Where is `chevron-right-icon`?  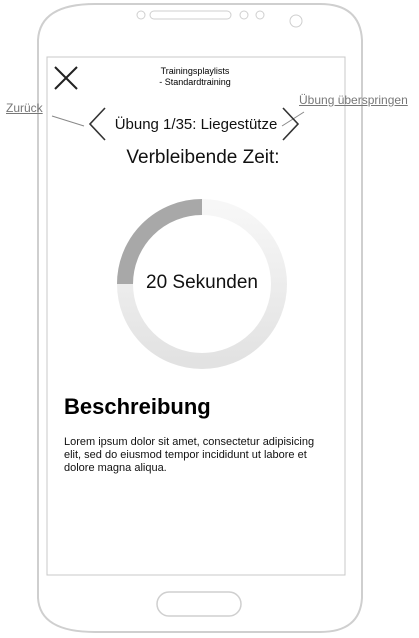
chevron-right-icon is located at coordinates (291, 124).